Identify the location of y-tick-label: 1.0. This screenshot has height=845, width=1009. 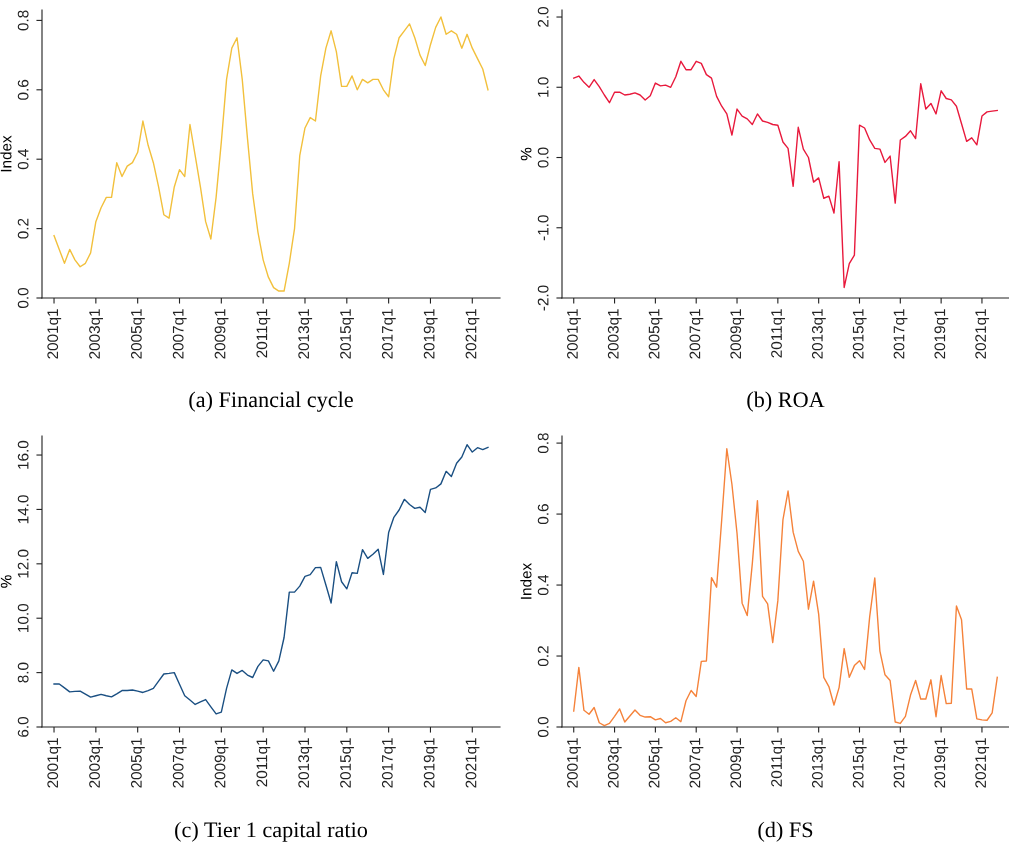
(543, 87).